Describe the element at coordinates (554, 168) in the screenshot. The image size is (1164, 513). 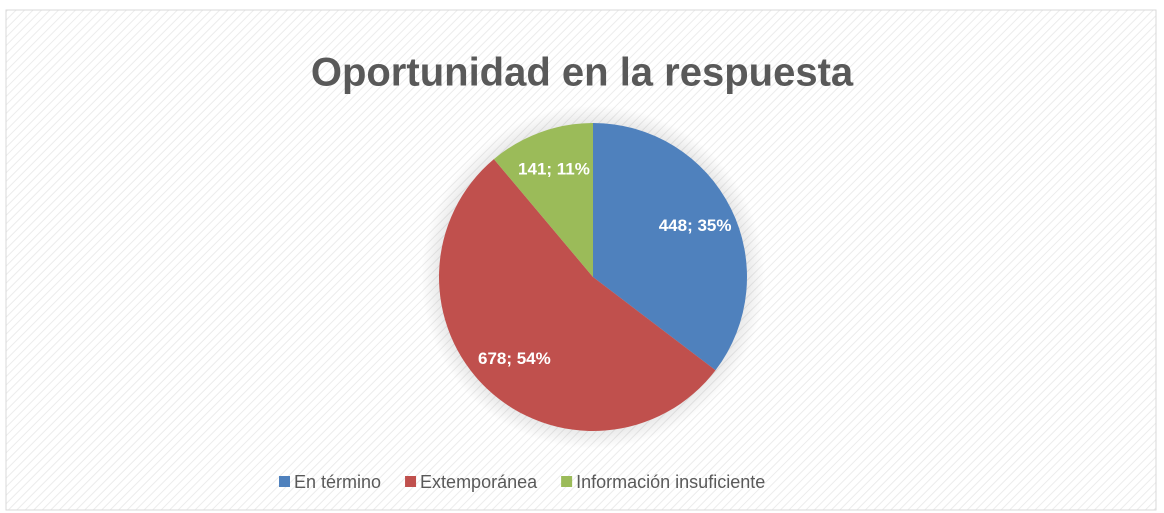
I see `data-label: 141; 11%` at that location.